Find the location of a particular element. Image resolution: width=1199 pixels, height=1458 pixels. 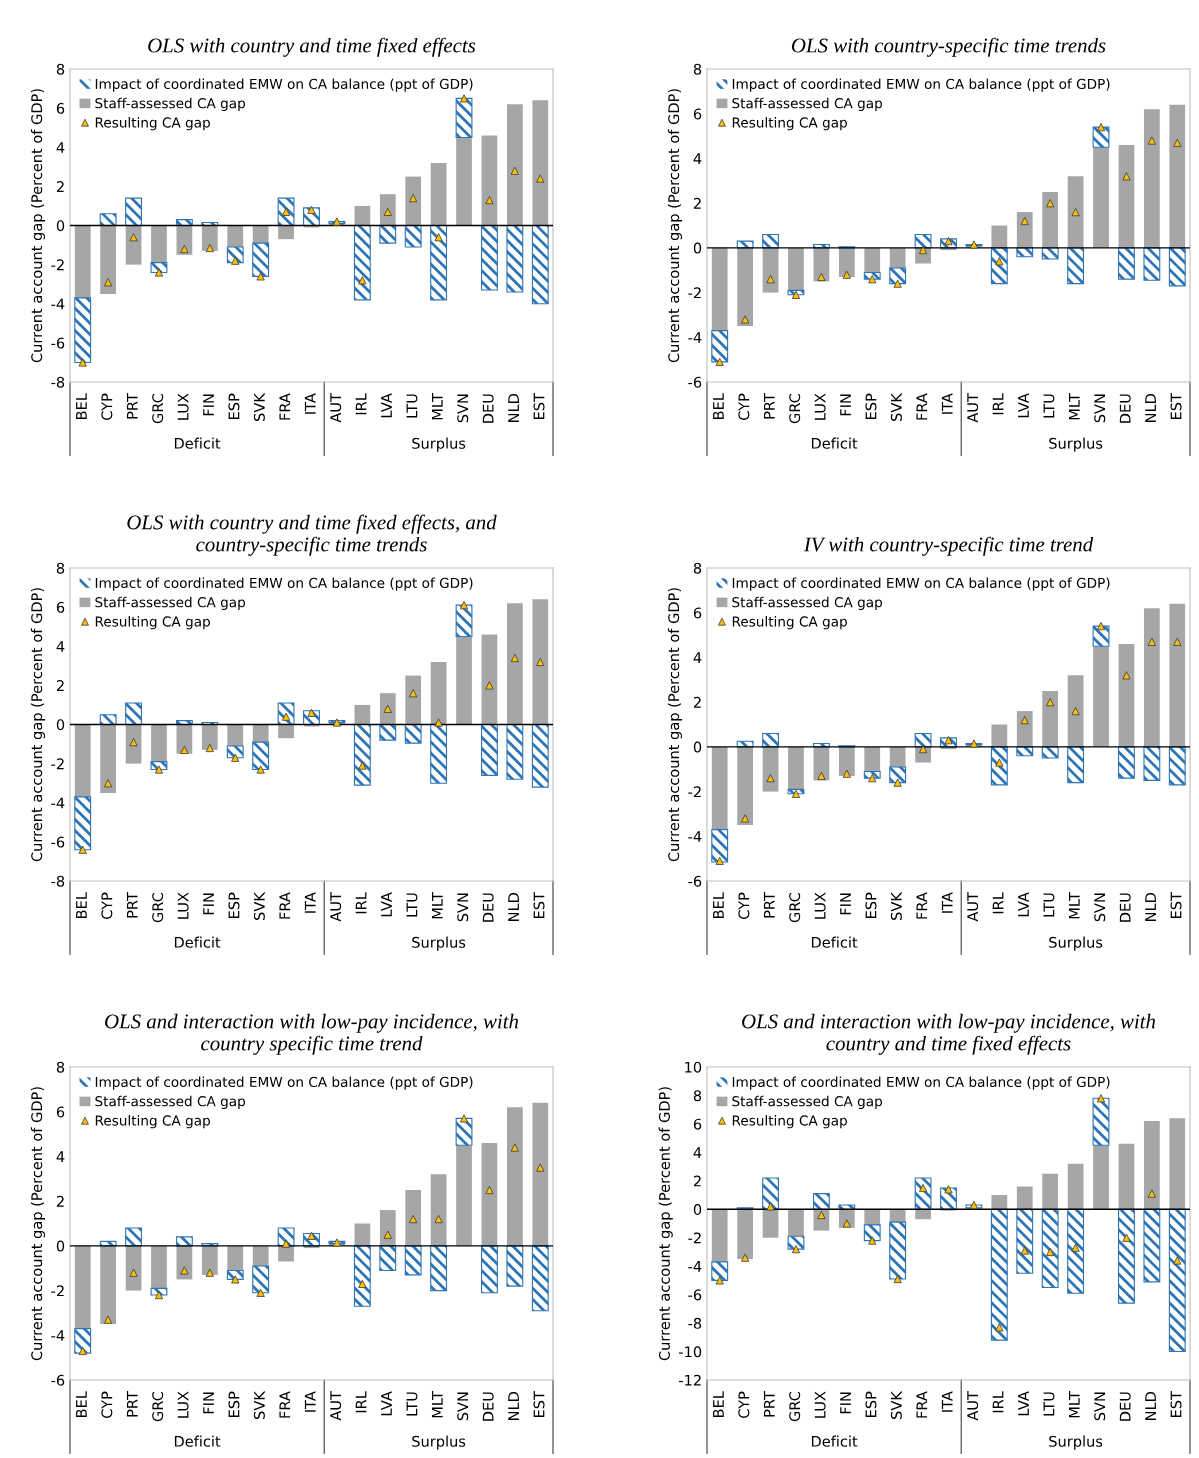

x-tick-label: FIN is located at coordinates (208, 405).